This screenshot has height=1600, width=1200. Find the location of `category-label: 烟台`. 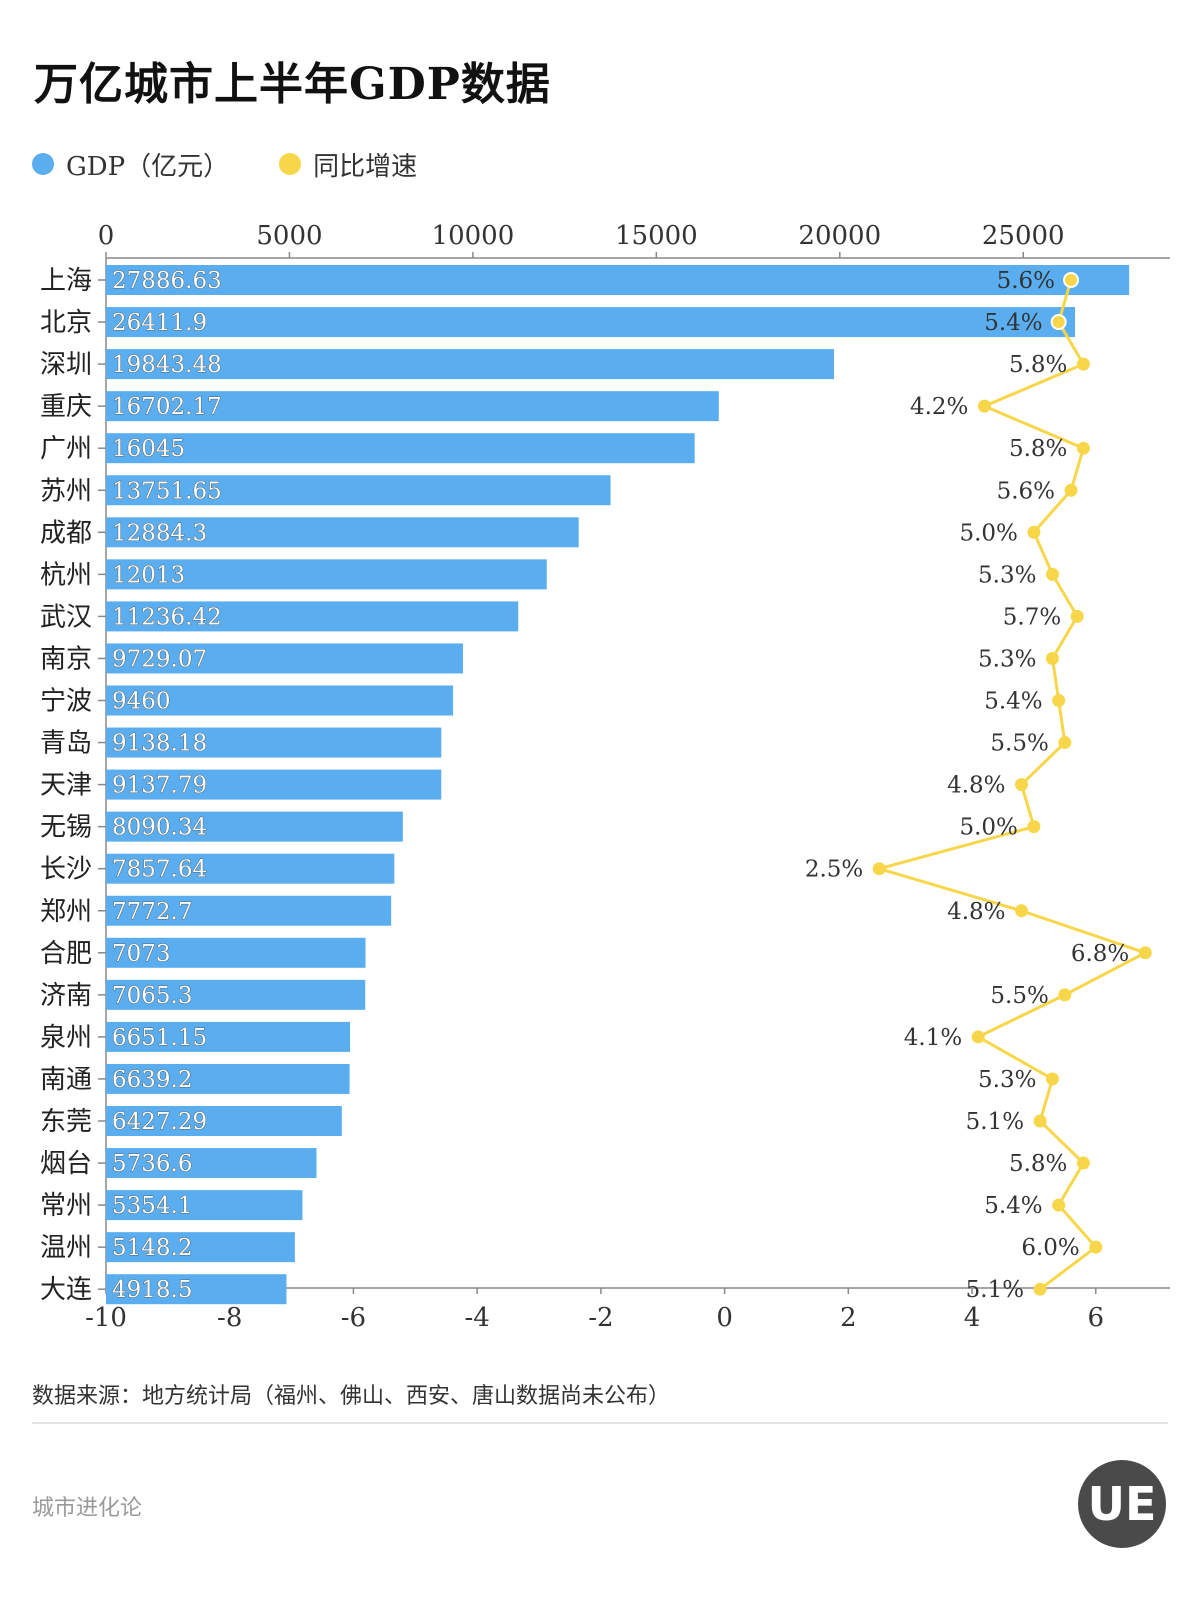

category-label: 烟台 is located at coordinates (66, 1164).